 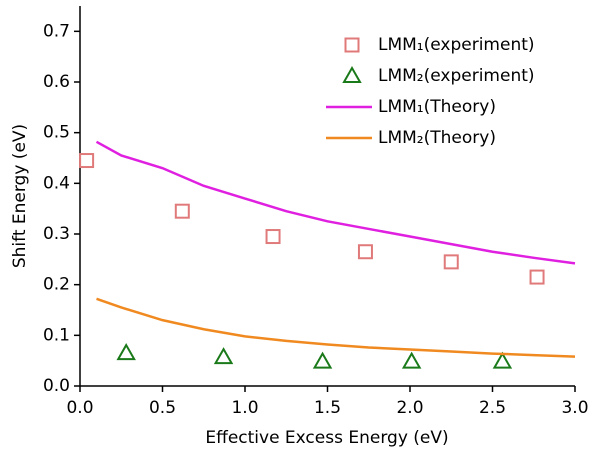 I want to click on legend-label: LMM₁(experiment), so click(x=456, y=45).